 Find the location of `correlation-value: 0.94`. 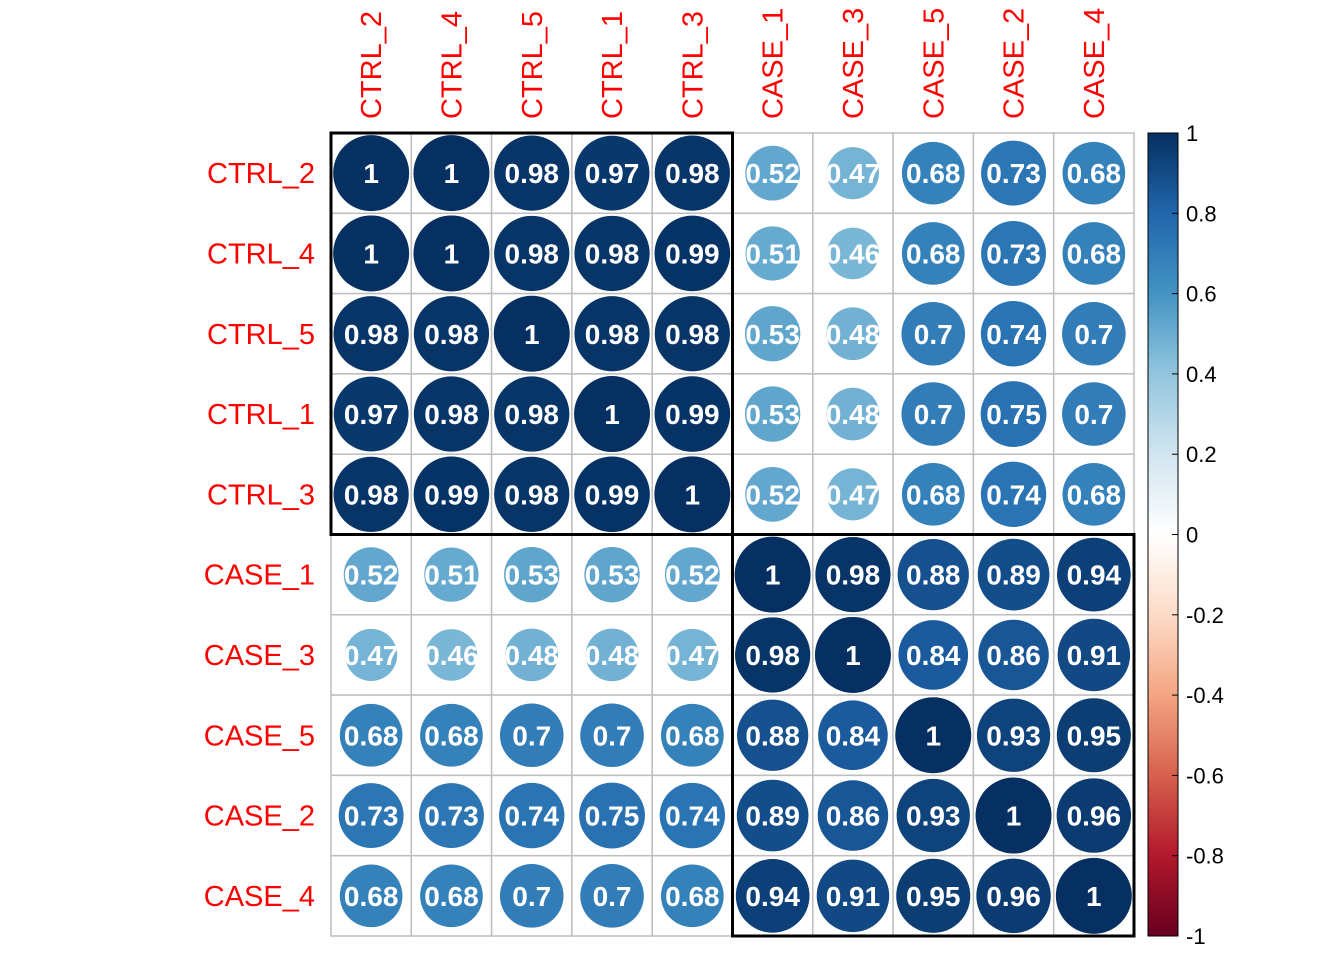

correlation-value: 0.94 is located at coordinates (1094, 575).